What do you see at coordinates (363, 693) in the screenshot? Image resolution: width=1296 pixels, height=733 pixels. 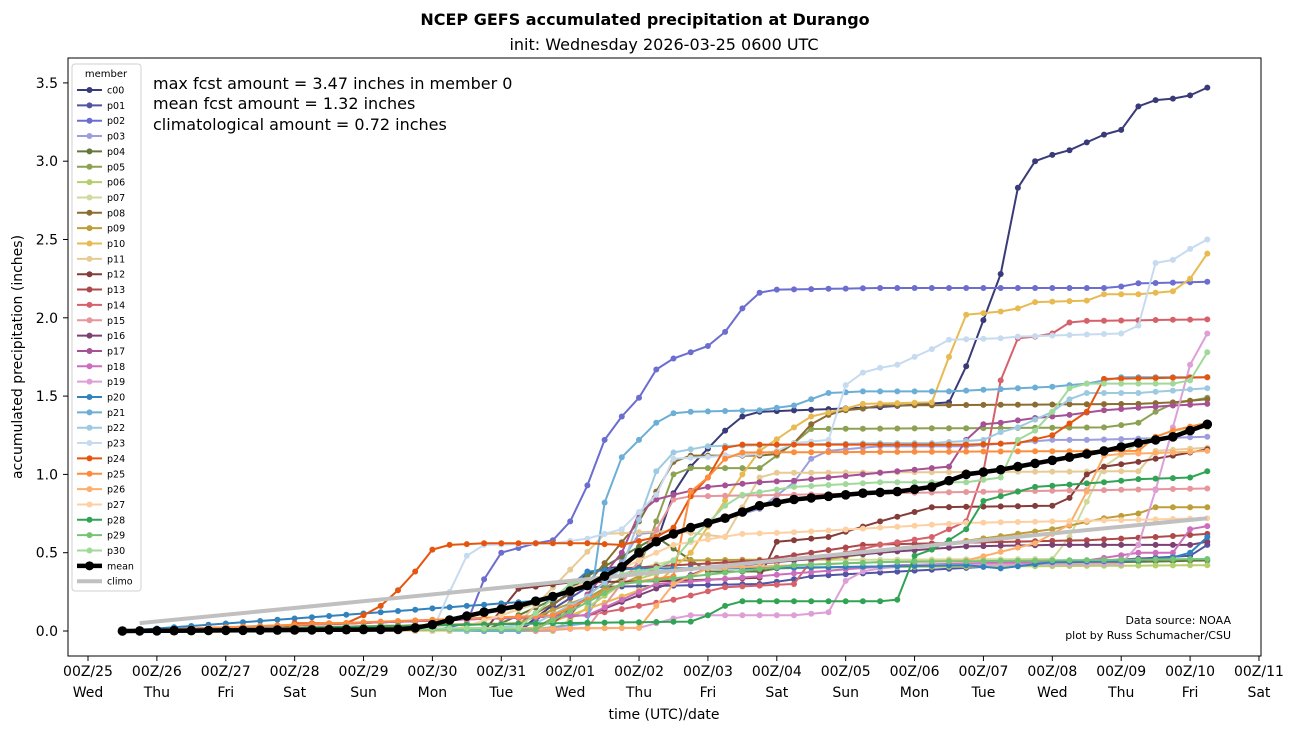 I see `x-tick-day-label: Sun` at bounding box center [363, 693].